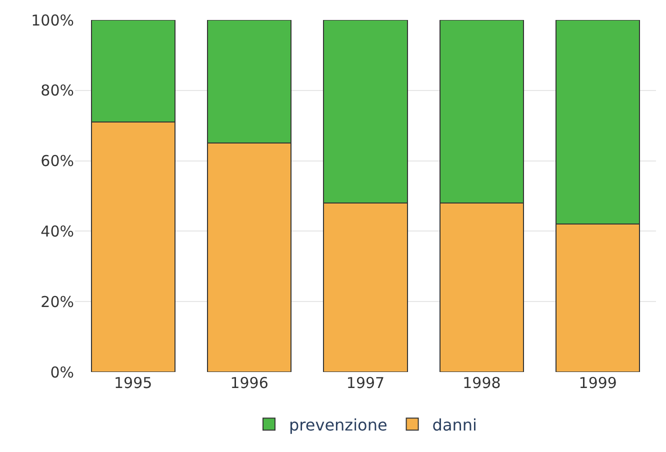  Describe the element at coordinates (57, 91) in the screenshot. I see `y-tick-label: 80%` at that location.